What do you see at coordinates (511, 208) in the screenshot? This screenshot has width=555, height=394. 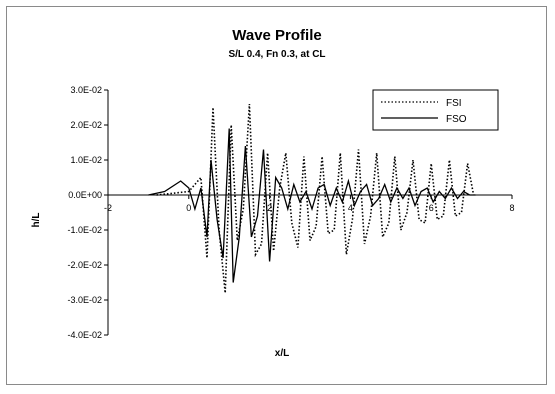 I see `x-tick-label: 8` at bounding box center [511, 208].